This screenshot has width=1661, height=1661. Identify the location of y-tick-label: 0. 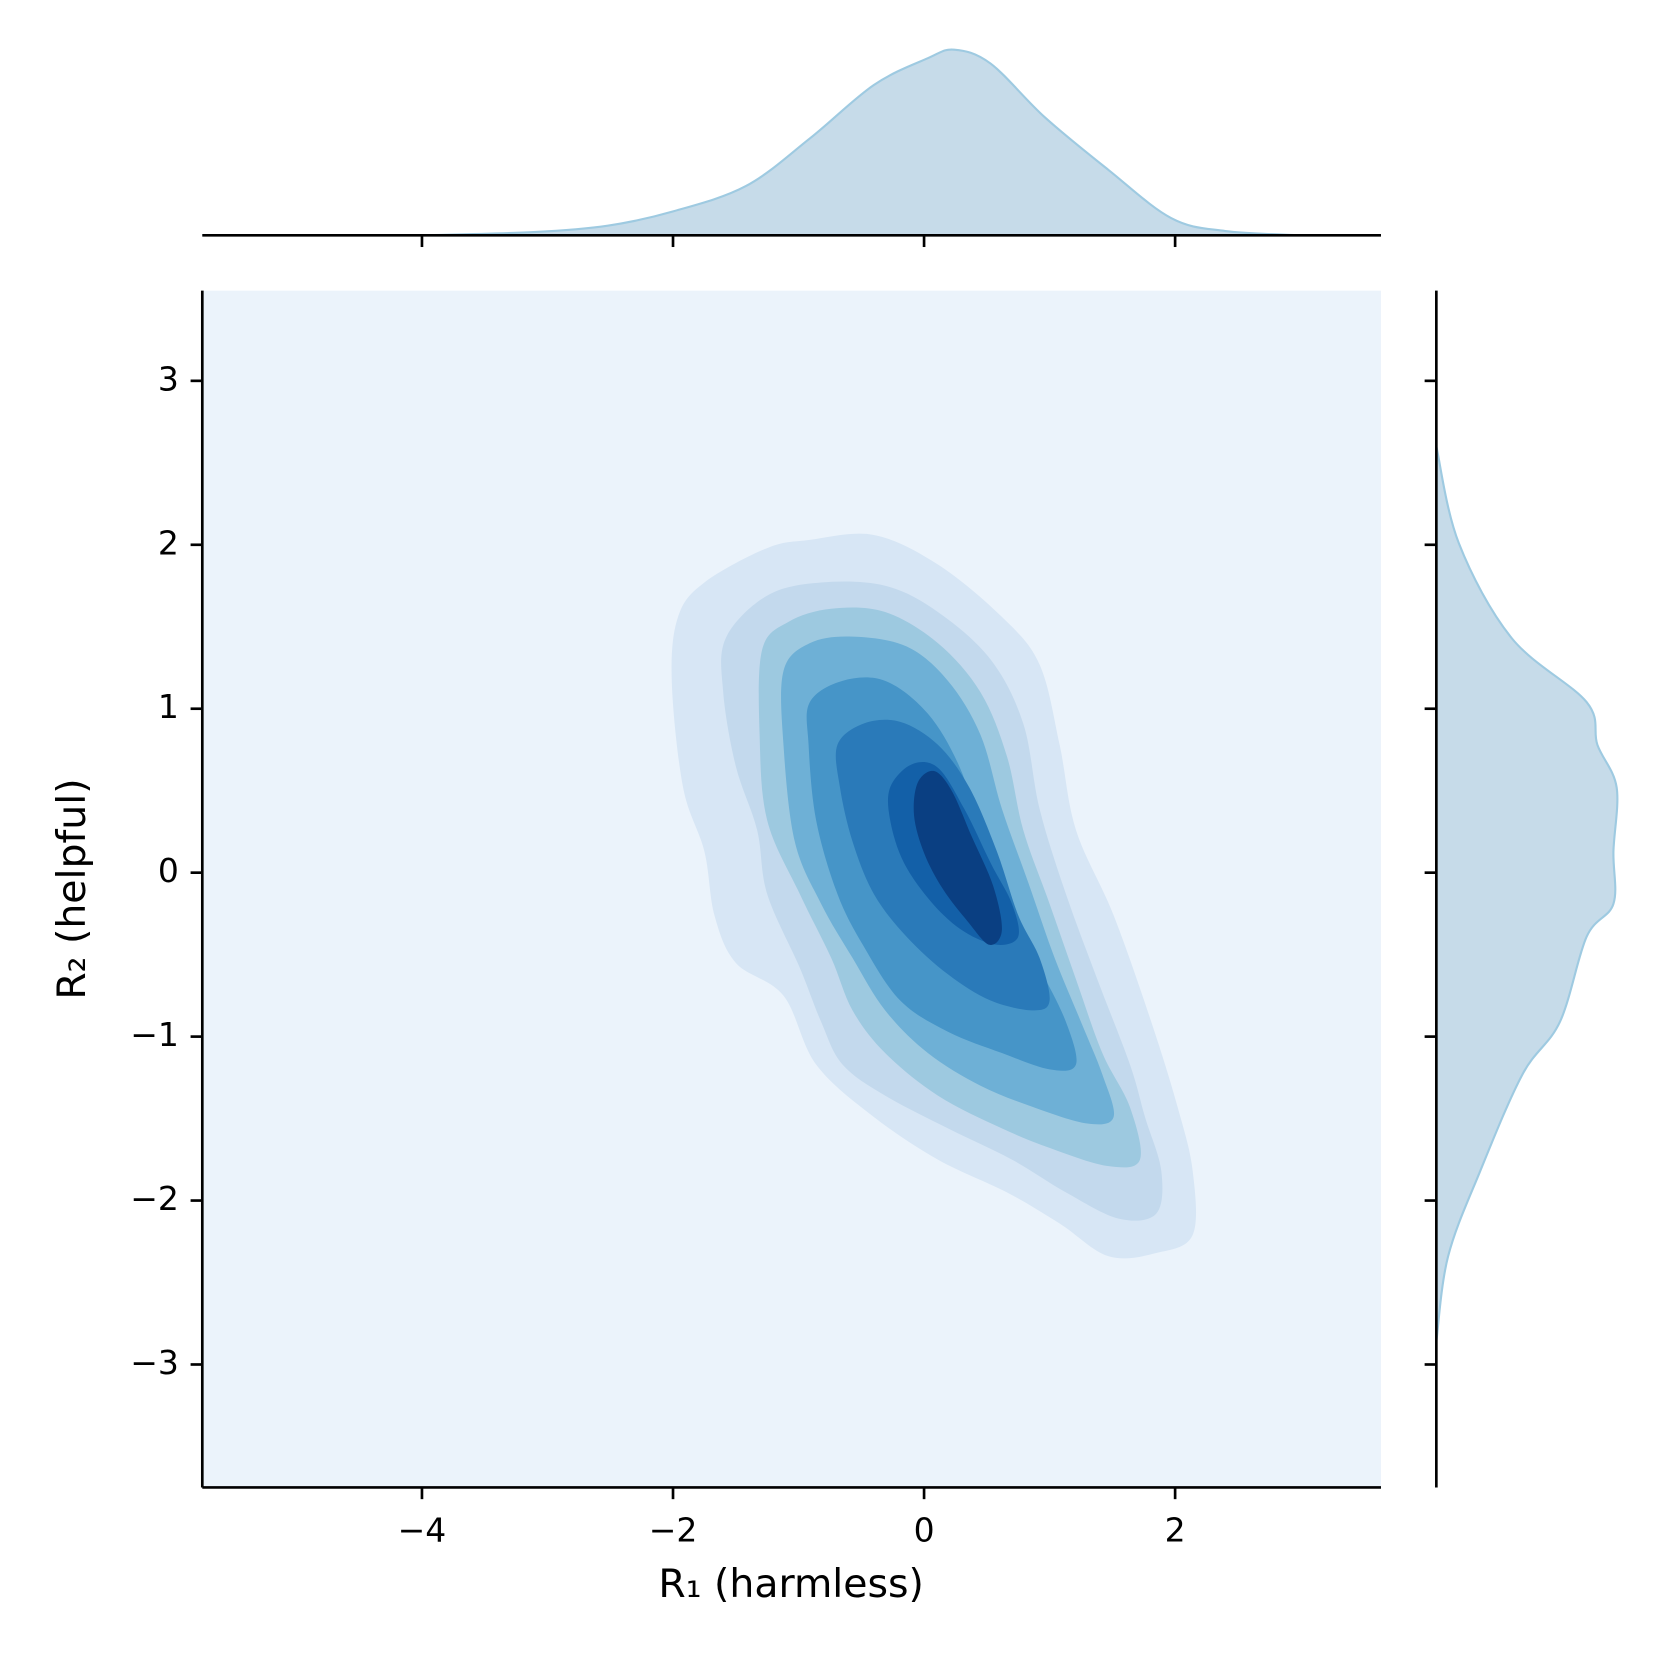
(168, 870).